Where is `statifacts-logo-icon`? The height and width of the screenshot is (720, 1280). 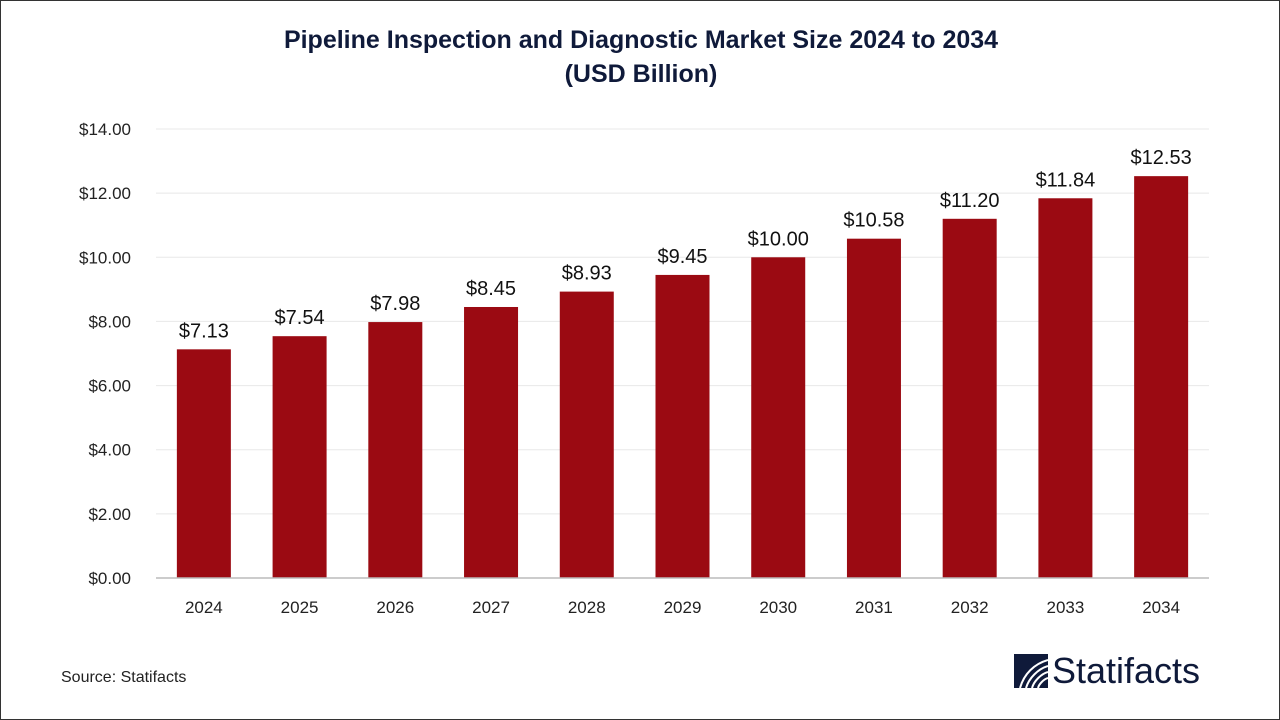
statifacts-logo-icon is located at coordinates (1031, 671).